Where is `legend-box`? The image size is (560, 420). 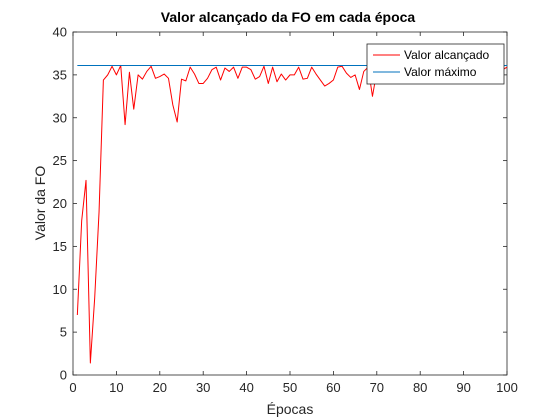 legend-box is located at coordinates (435, 64).